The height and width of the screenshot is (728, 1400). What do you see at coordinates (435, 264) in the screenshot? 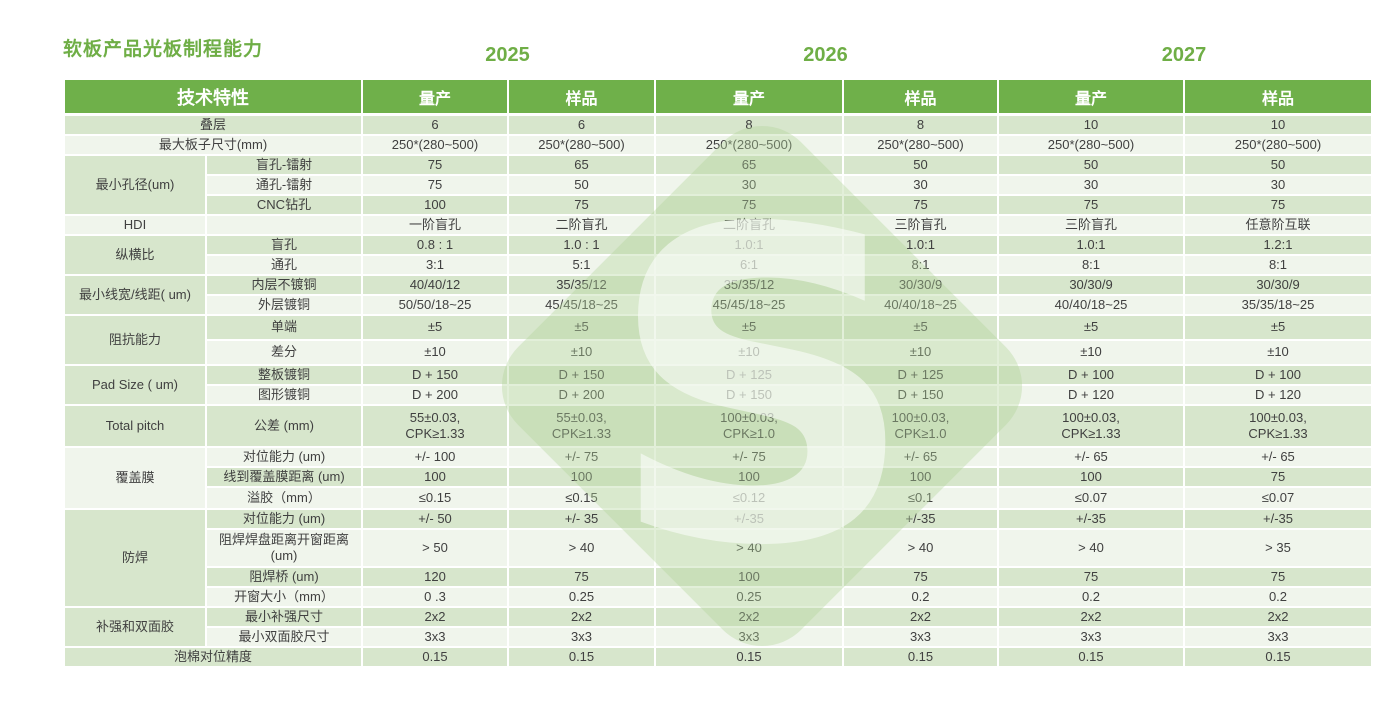
I see `cell-value: 3:1` at bounding box center [435, 264].